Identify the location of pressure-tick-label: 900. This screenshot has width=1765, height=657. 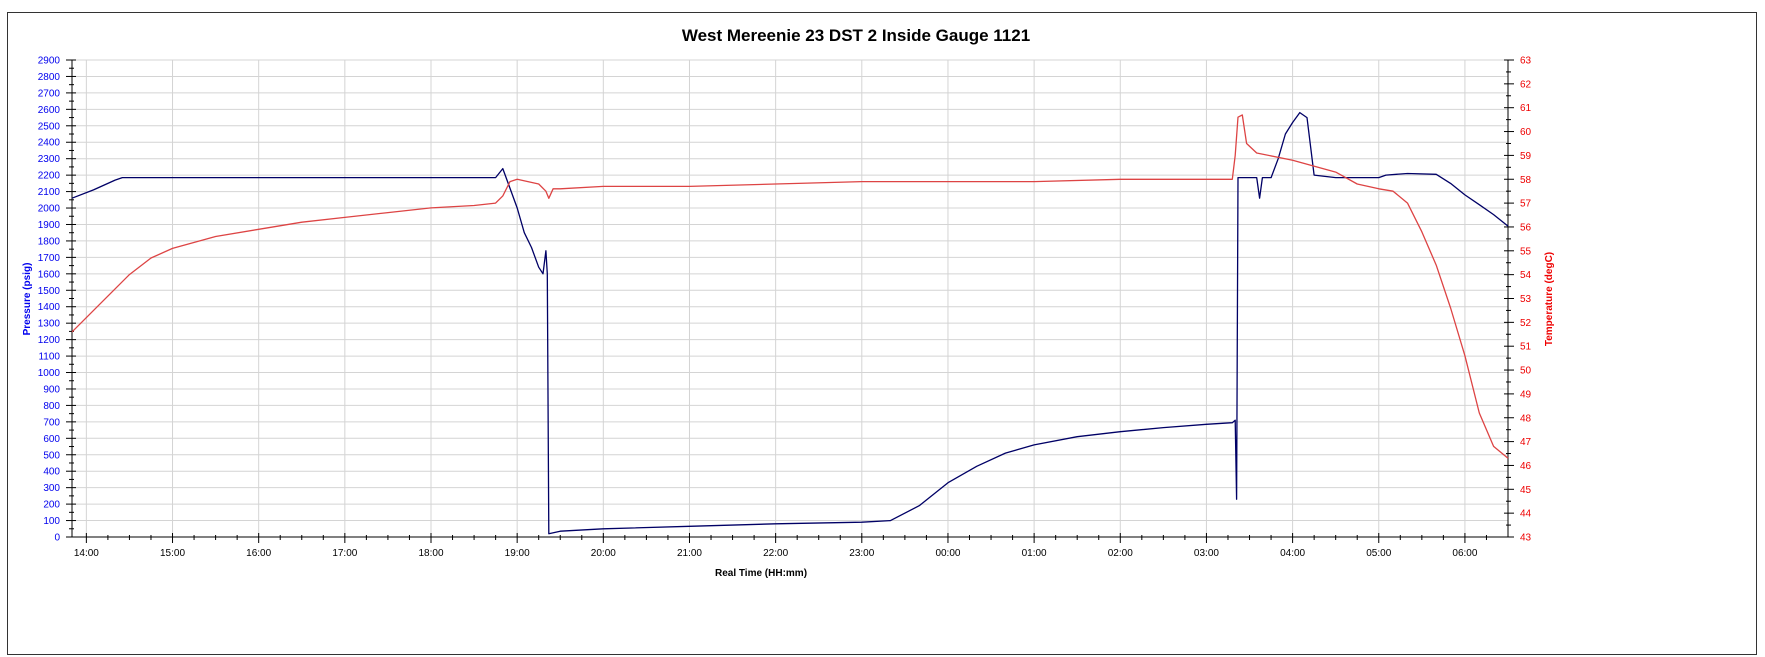
(51, 389).